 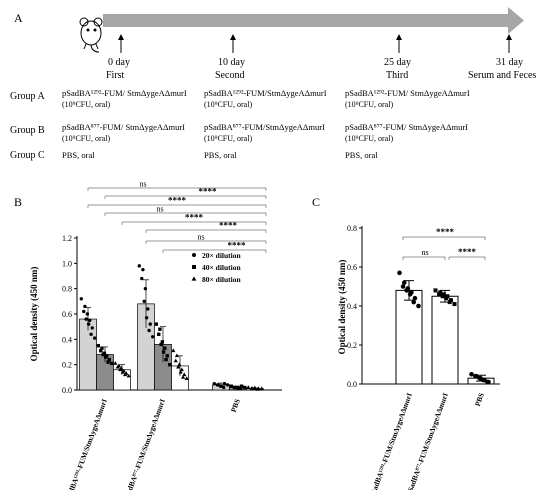 What do you see at coordinates (445, 340) in the screenshot?
I see `bar` at bounding box center [445, 340].